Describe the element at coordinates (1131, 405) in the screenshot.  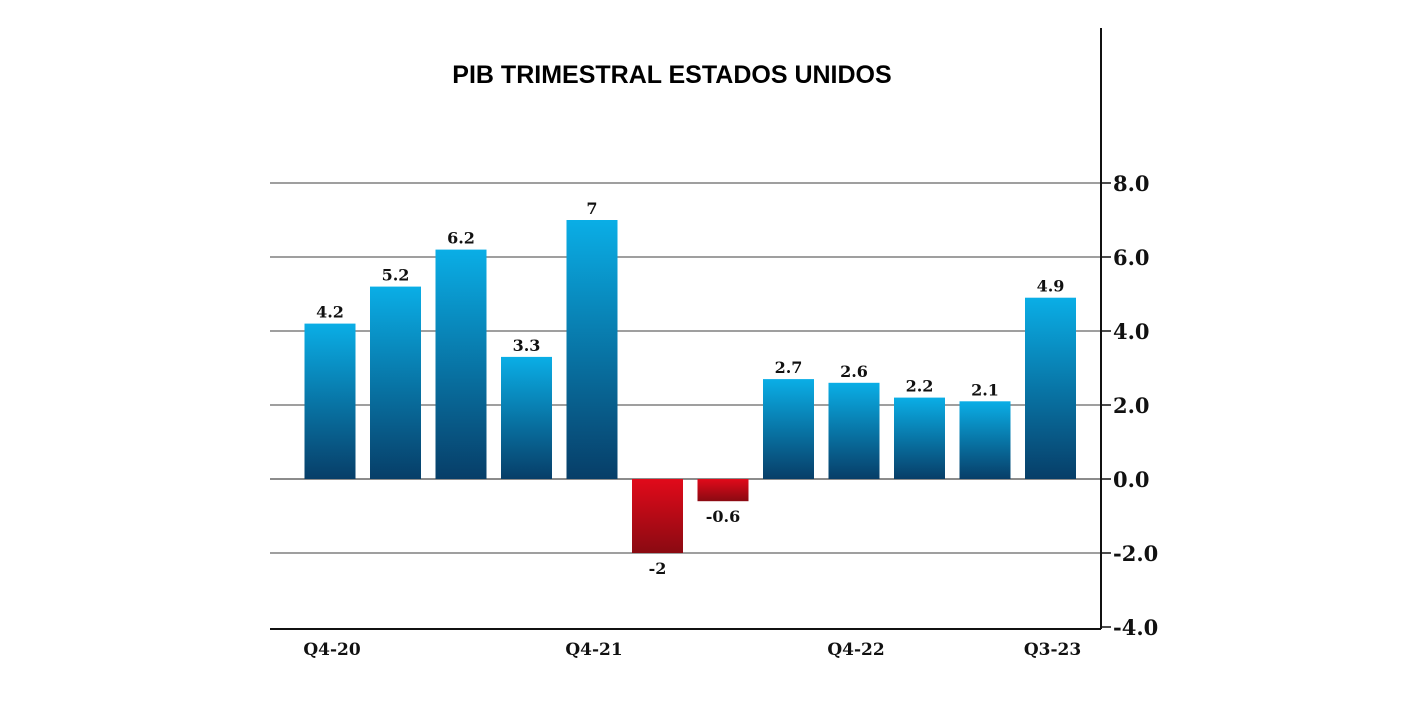
I see `y-tick-label: 2.0` at that location.